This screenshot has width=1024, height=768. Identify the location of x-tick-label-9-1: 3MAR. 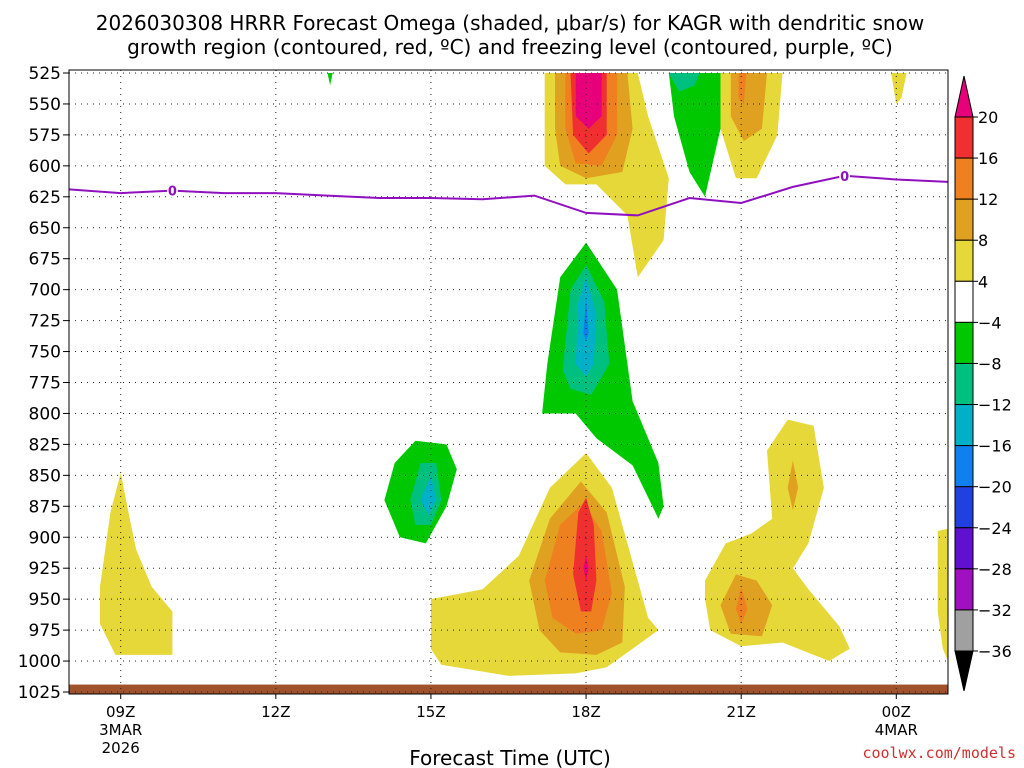
(120, 730).